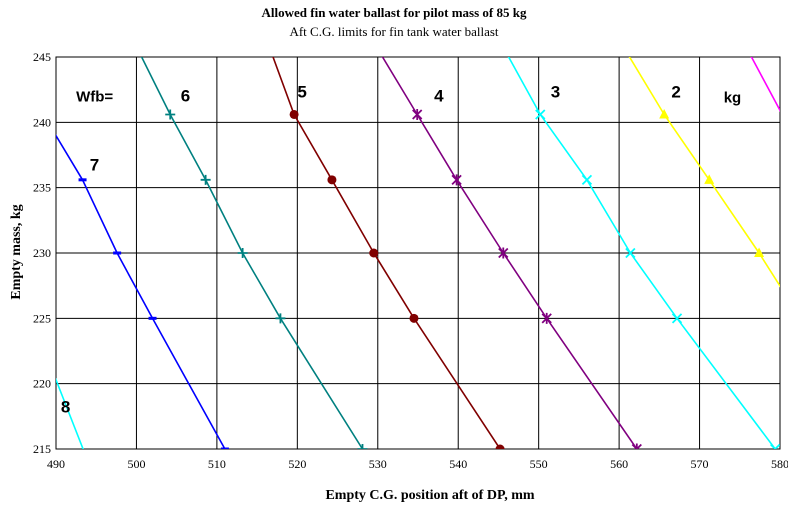  What do you see at coordinates (94, 165) in the screenshot?
I see `annotation-label: 7` at bounding box center [94, 165].